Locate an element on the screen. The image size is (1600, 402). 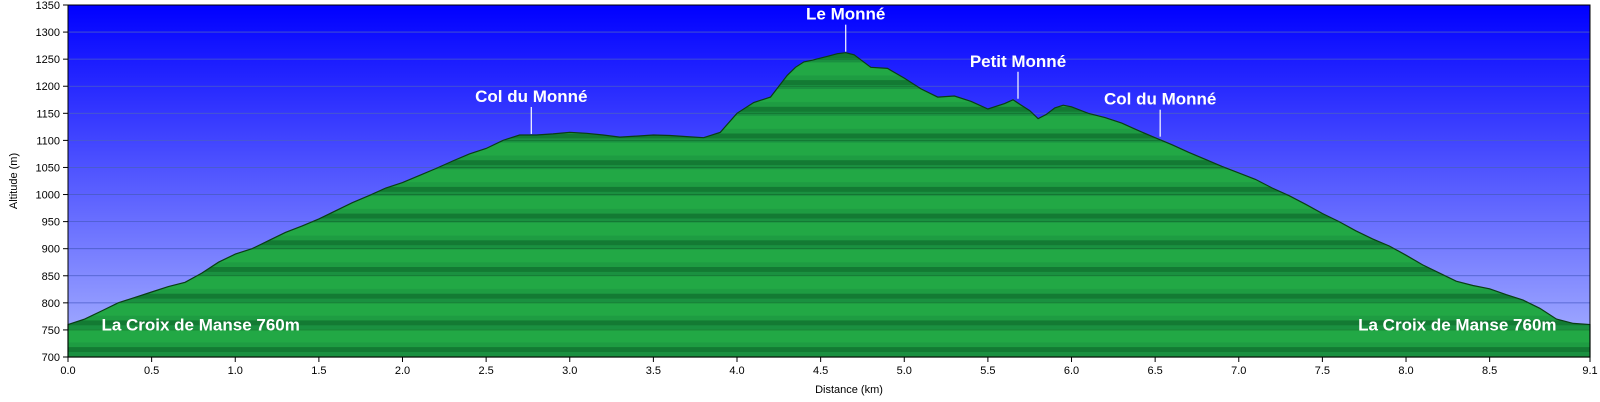
x-tick-label: 7.5 is located at coordinates (1322, 371).